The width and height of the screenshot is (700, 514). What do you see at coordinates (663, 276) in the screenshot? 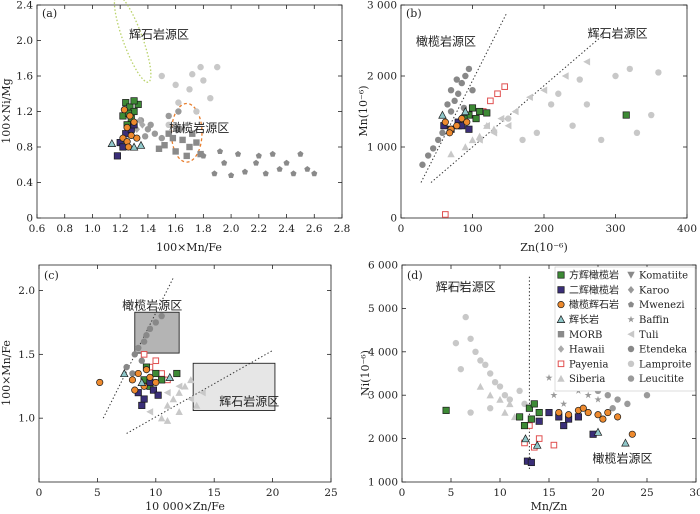
I see `legend-label: Komatiite` at bounding box center [663, 276].